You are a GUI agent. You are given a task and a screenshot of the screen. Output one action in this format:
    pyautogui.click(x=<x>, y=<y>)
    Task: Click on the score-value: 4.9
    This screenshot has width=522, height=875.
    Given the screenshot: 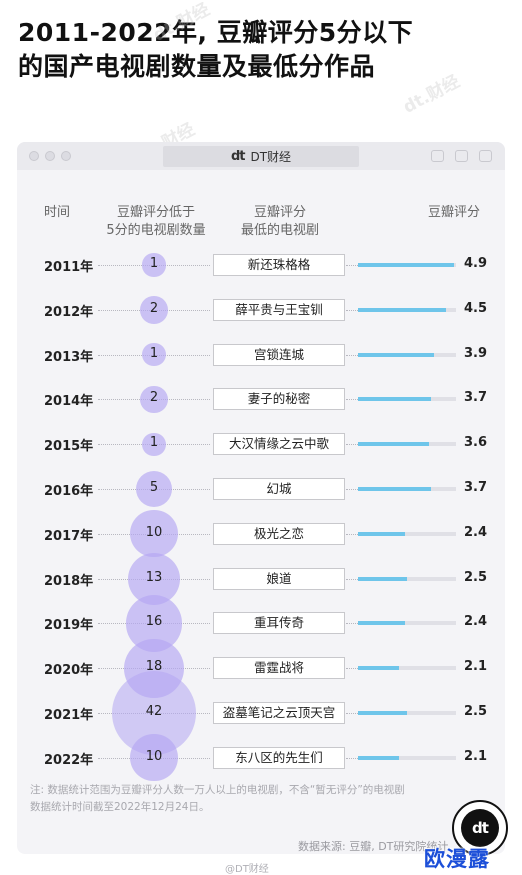 What is the action you would take?
    pyautogui.click(x=476, y=263)
    